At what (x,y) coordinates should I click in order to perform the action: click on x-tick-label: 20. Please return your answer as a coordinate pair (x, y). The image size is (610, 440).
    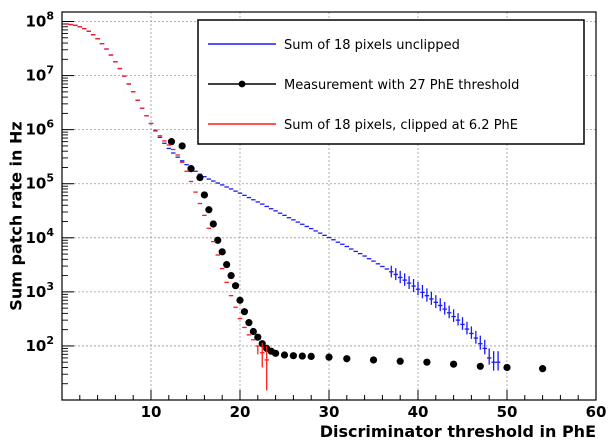
    Looking at the image, I should click on (240, 412).